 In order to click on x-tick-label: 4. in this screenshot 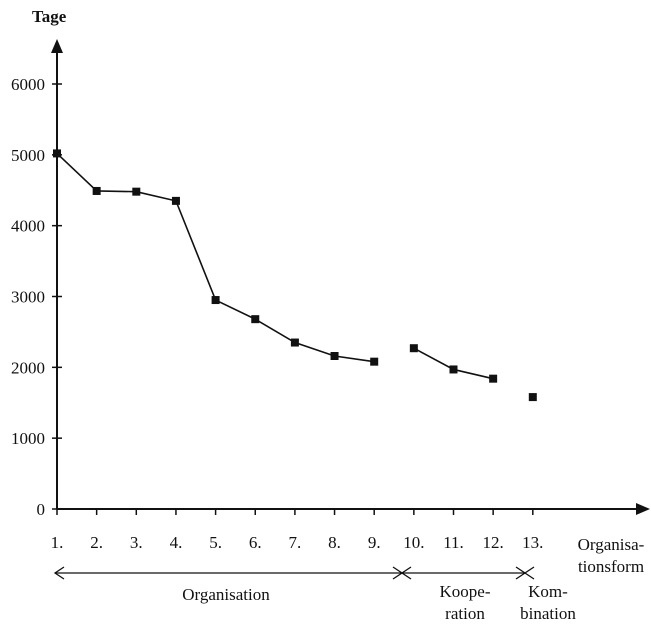, I will do `click(176, 542)`.